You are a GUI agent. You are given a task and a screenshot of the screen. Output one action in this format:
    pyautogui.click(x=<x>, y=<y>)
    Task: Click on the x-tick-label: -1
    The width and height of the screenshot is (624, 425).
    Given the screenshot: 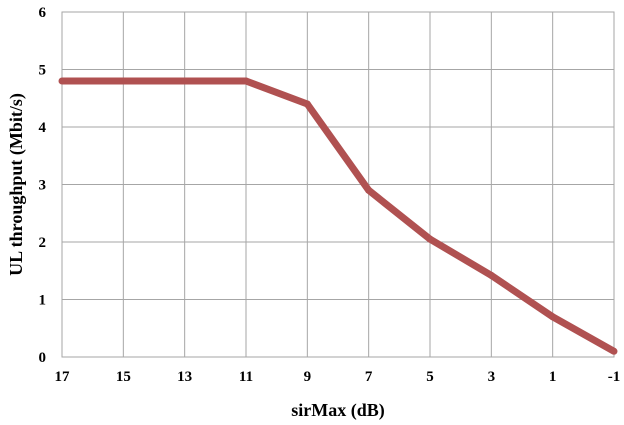 What is the action you would take?
    pyautogui.click(x=614, y=377)
    